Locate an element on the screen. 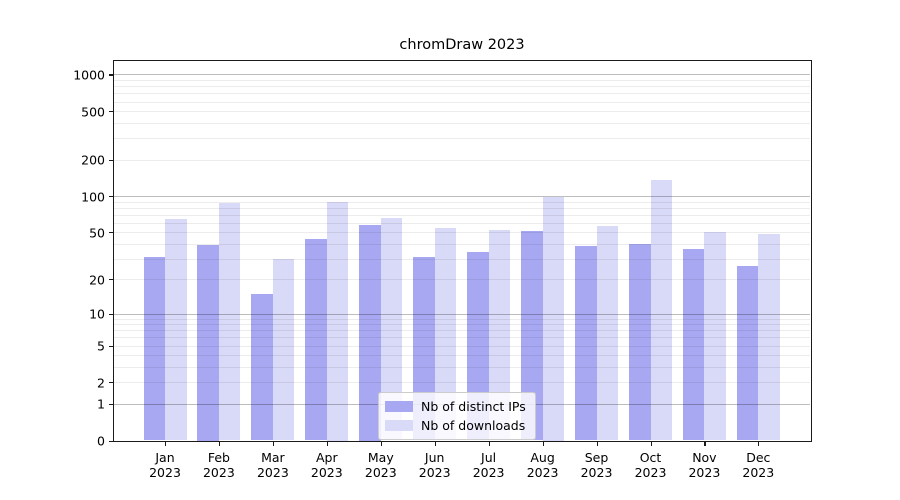 The width and height of the screenshot is (900, 500). x-tick-label: Jul 2023 is located at coordinates (488, 465).